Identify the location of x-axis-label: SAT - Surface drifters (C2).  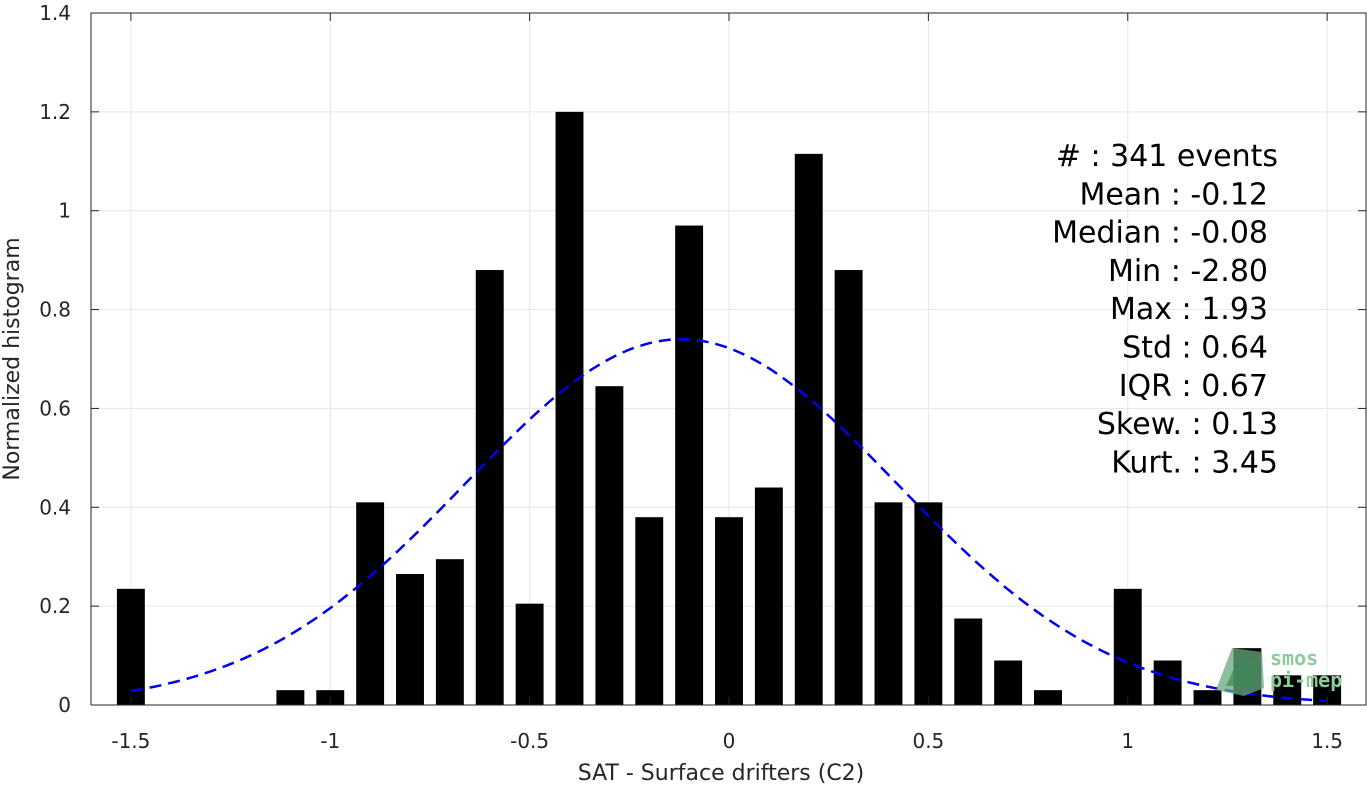
(721, 773).